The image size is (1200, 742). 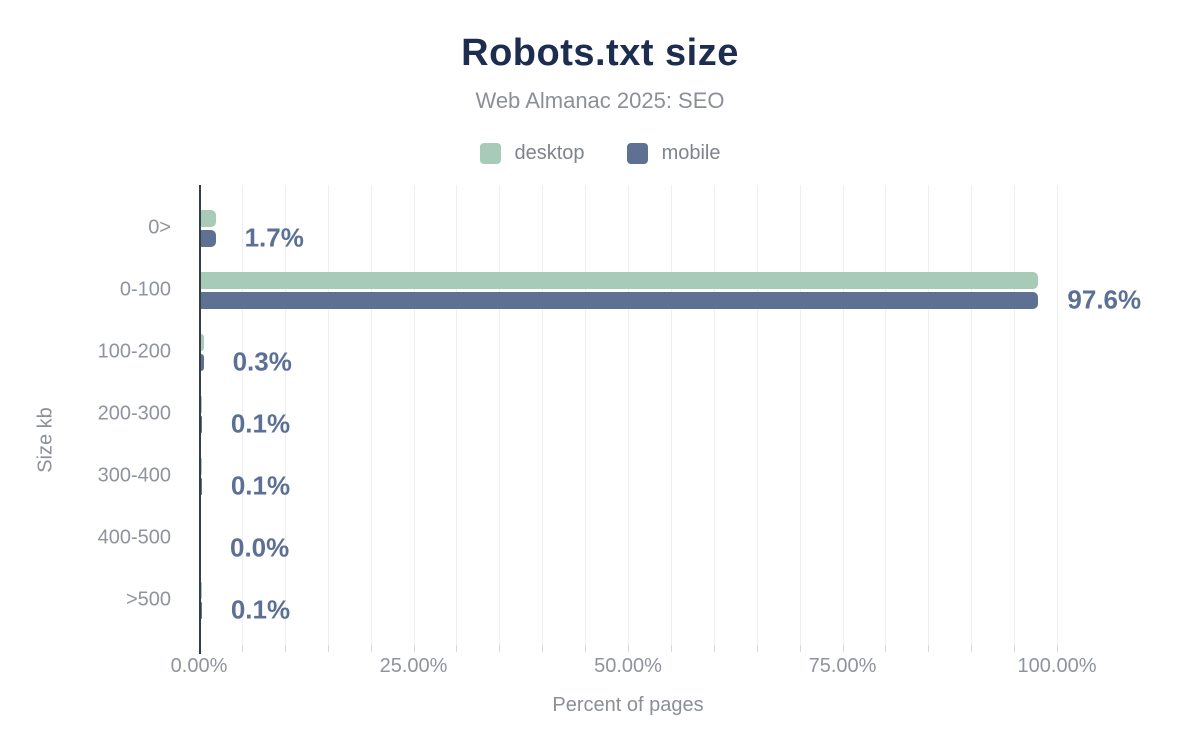 What do you see at coordinates (413, 666) in the screenshot?
I see `x-axis-tick-label: 25.00%` at bounding box center [413, 666].